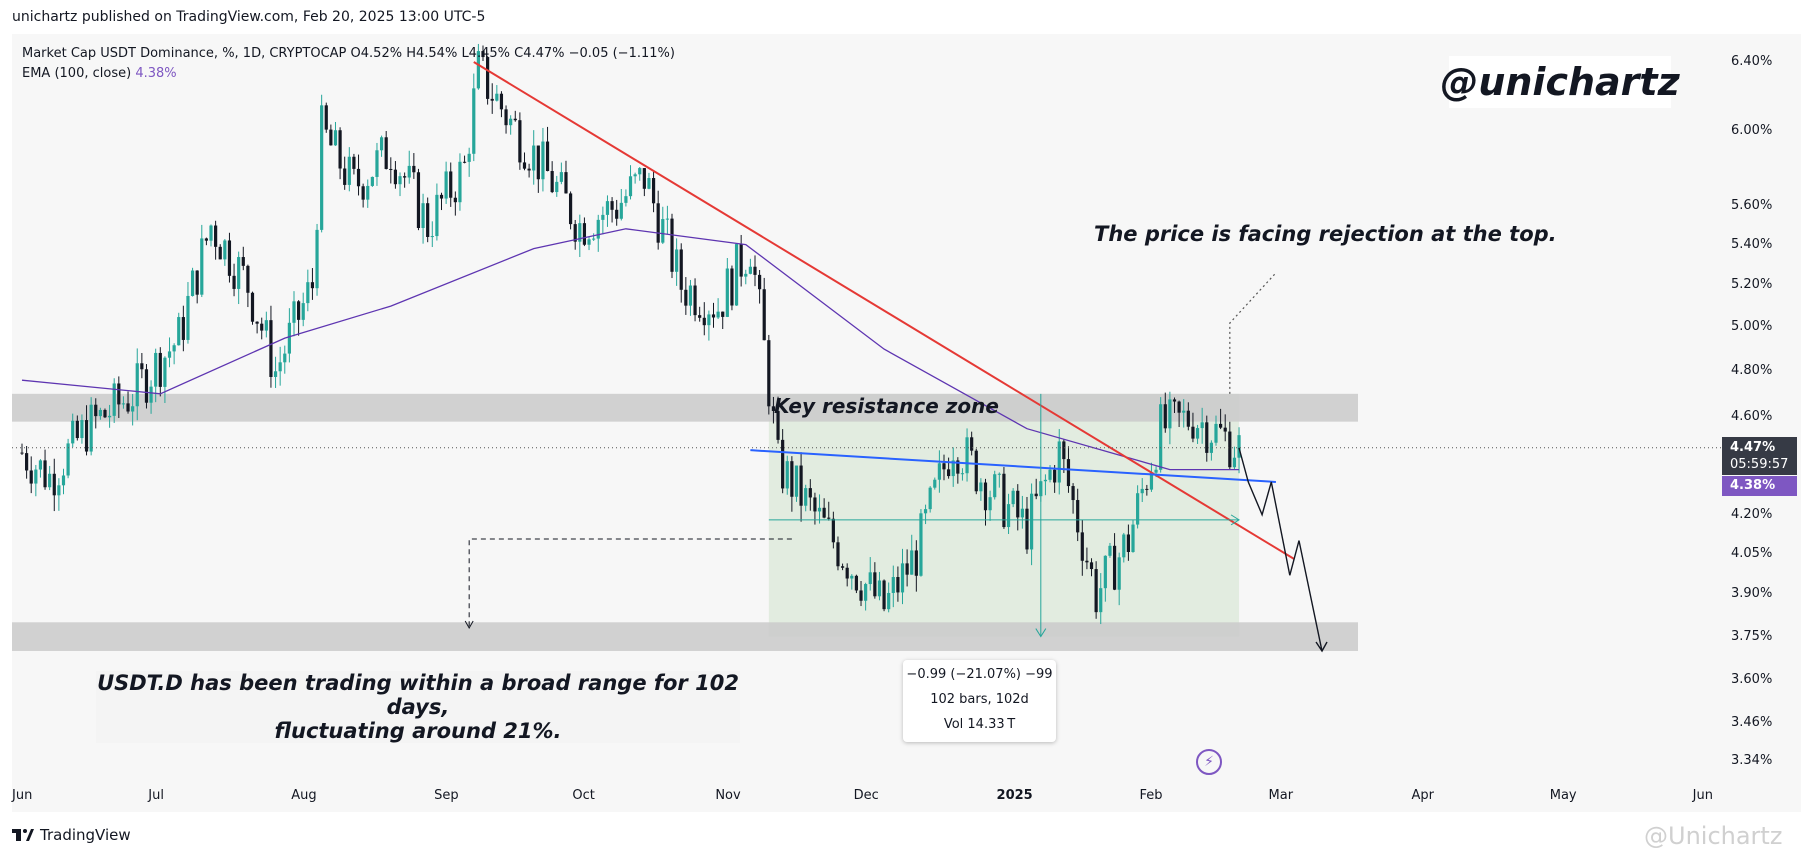  Describe the element at coordinates (1563, 795) in the screenshot. I see `time-tick: May` at that location.